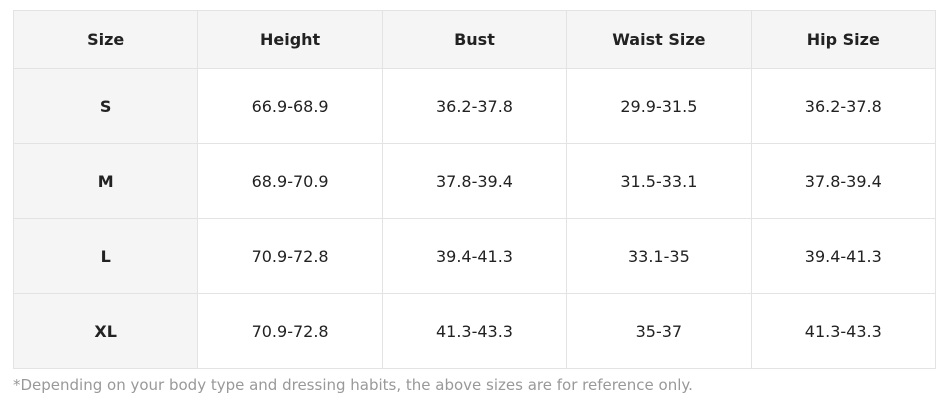 Image resolution: width=948 pixels, height=410 pixels. Describe the element at coordinates (659, 39) in the screenshot. I see `header-cell: Waist Size` at that location.